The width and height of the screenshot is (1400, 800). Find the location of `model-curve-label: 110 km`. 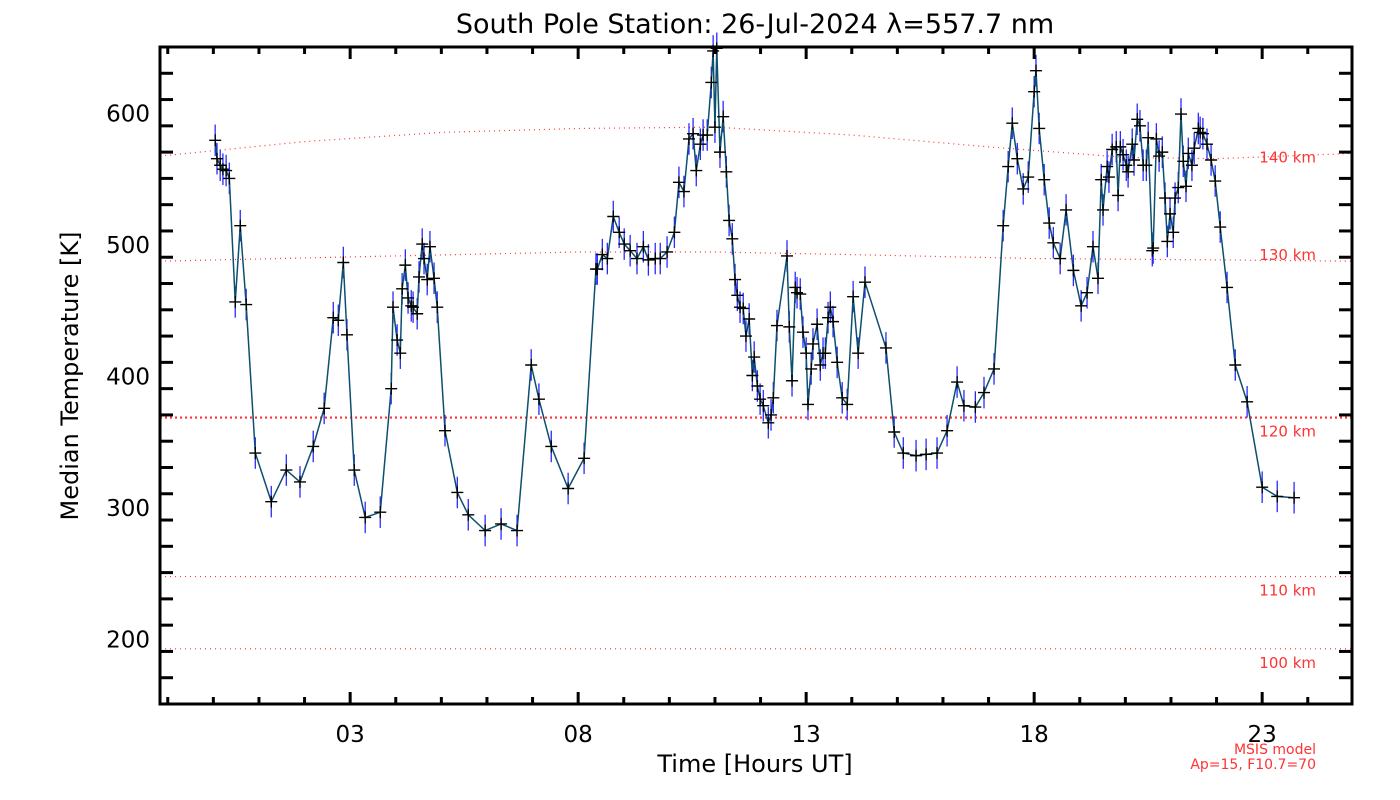

model-curve-label: 110 km is located at coordinates (1287, 591).